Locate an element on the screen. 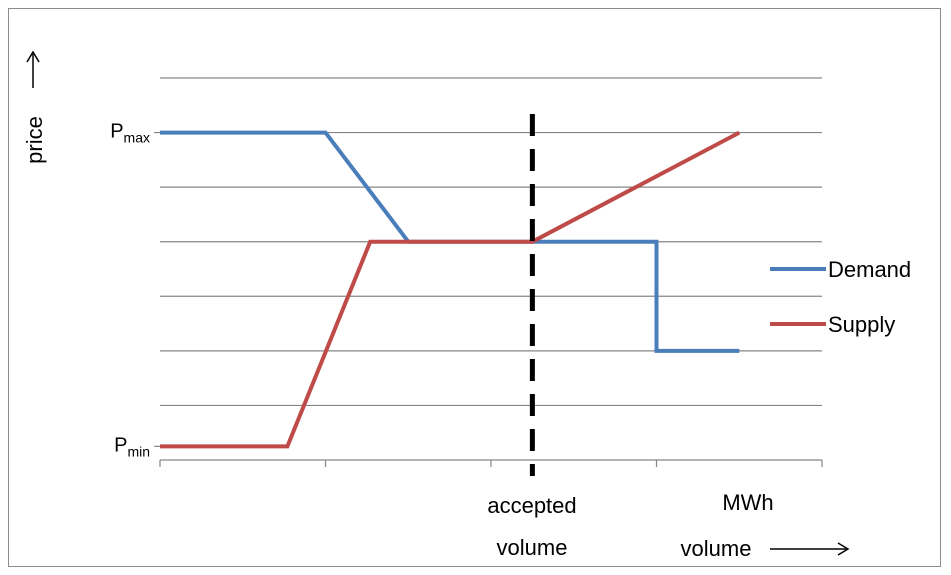  y-axis-label: price is located at coordinates (34, 140).